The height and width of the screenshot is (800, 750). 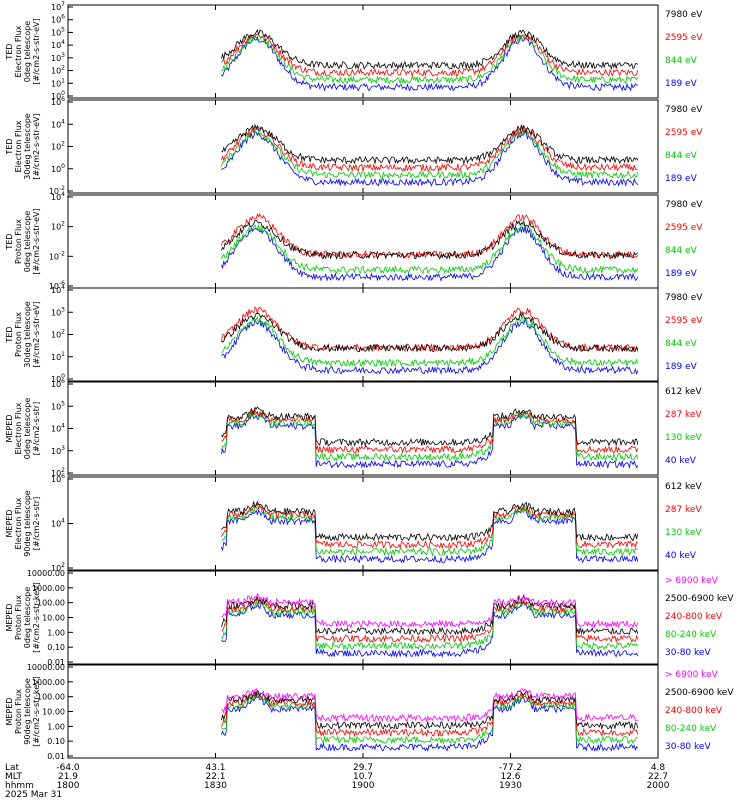 I want to click on y-tick-label: 10⁷, so click(x=58, y=6).